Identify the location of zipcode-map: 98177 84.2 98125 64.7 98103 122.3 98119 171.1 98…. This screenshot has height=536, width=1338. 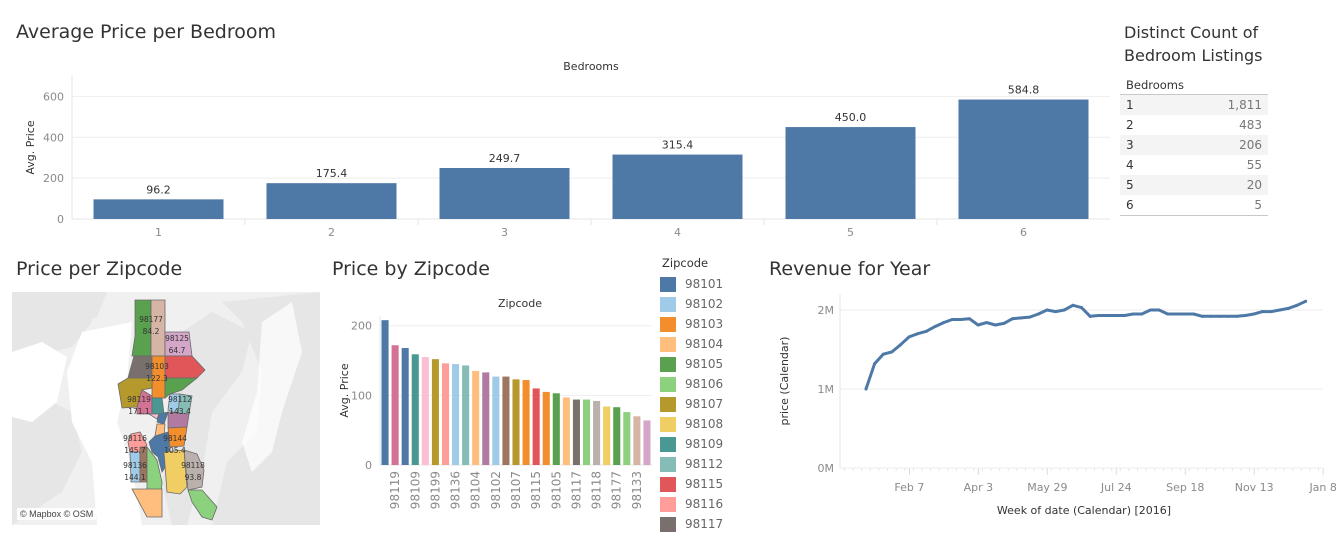
(166, 408).